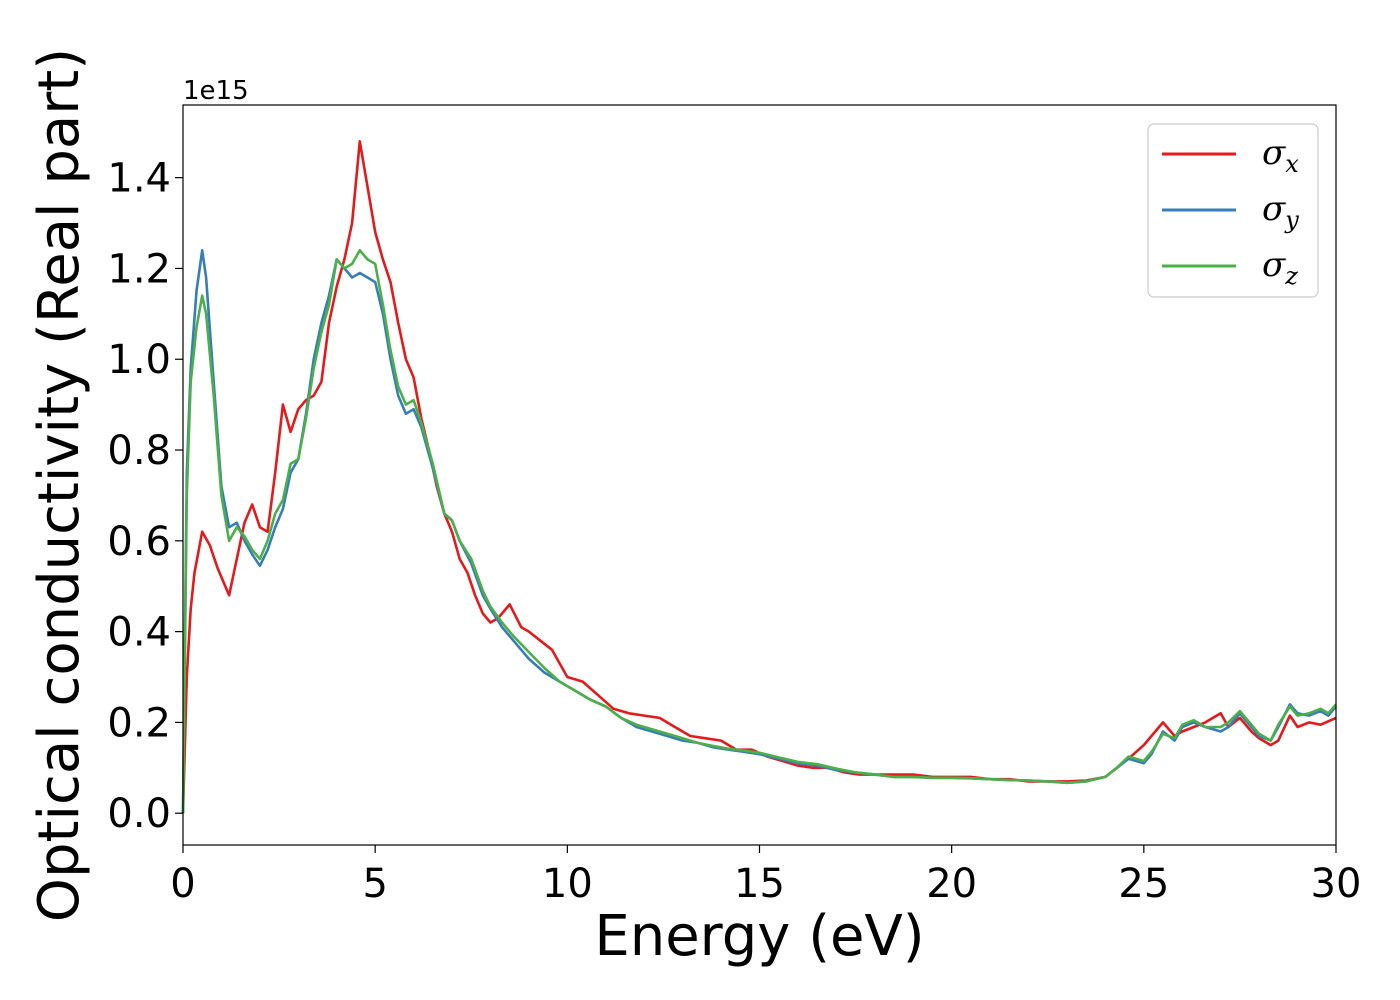 This screenshot has height=1000, width=1400. What do you see at coordinates (1280, 155) in the screenshot?
I see `legend-label-x: σx` at bounding box center [1280, 155].